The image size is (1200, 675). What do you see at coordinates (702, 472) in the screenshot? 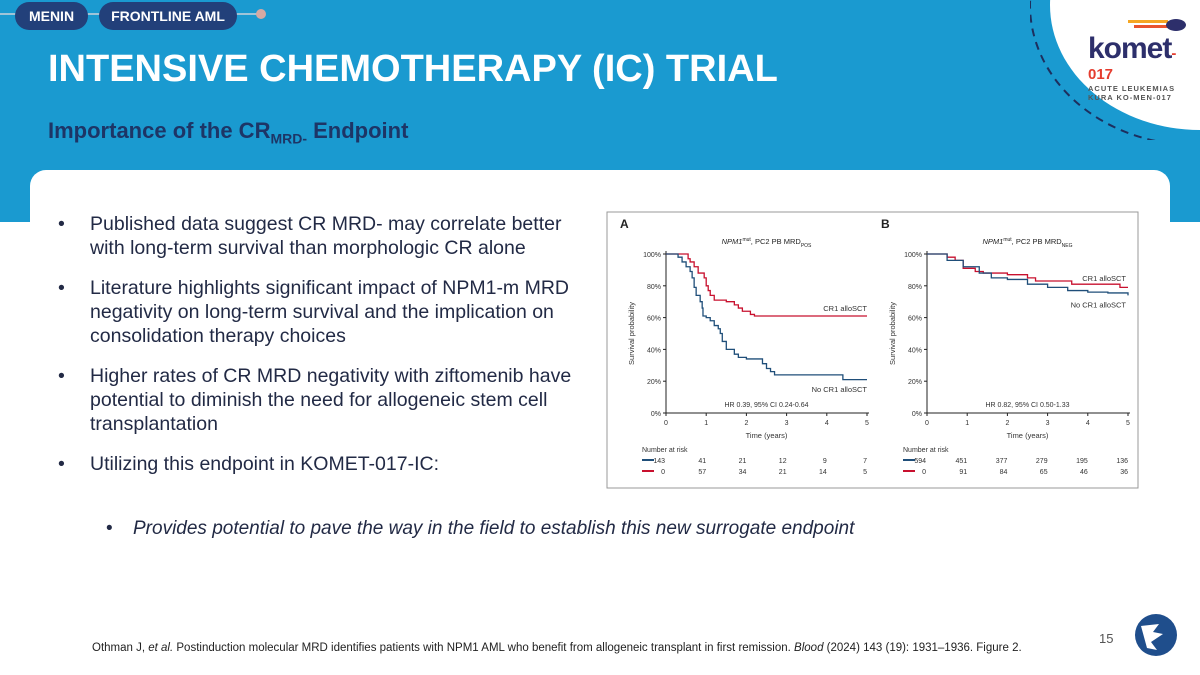
I see `at-risk-value: 57` at bounding box center [702, 472].